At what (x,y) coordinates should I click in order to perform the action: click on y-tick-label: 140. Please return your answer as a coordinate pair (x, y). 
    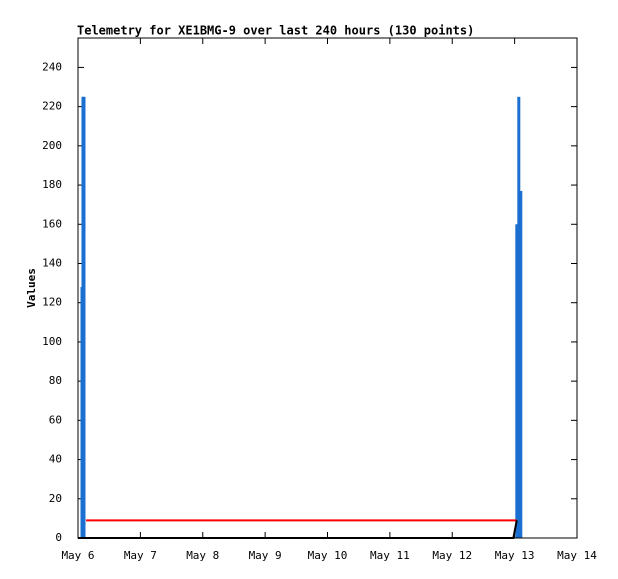
    Looking at the image, I should click on (52, 262).